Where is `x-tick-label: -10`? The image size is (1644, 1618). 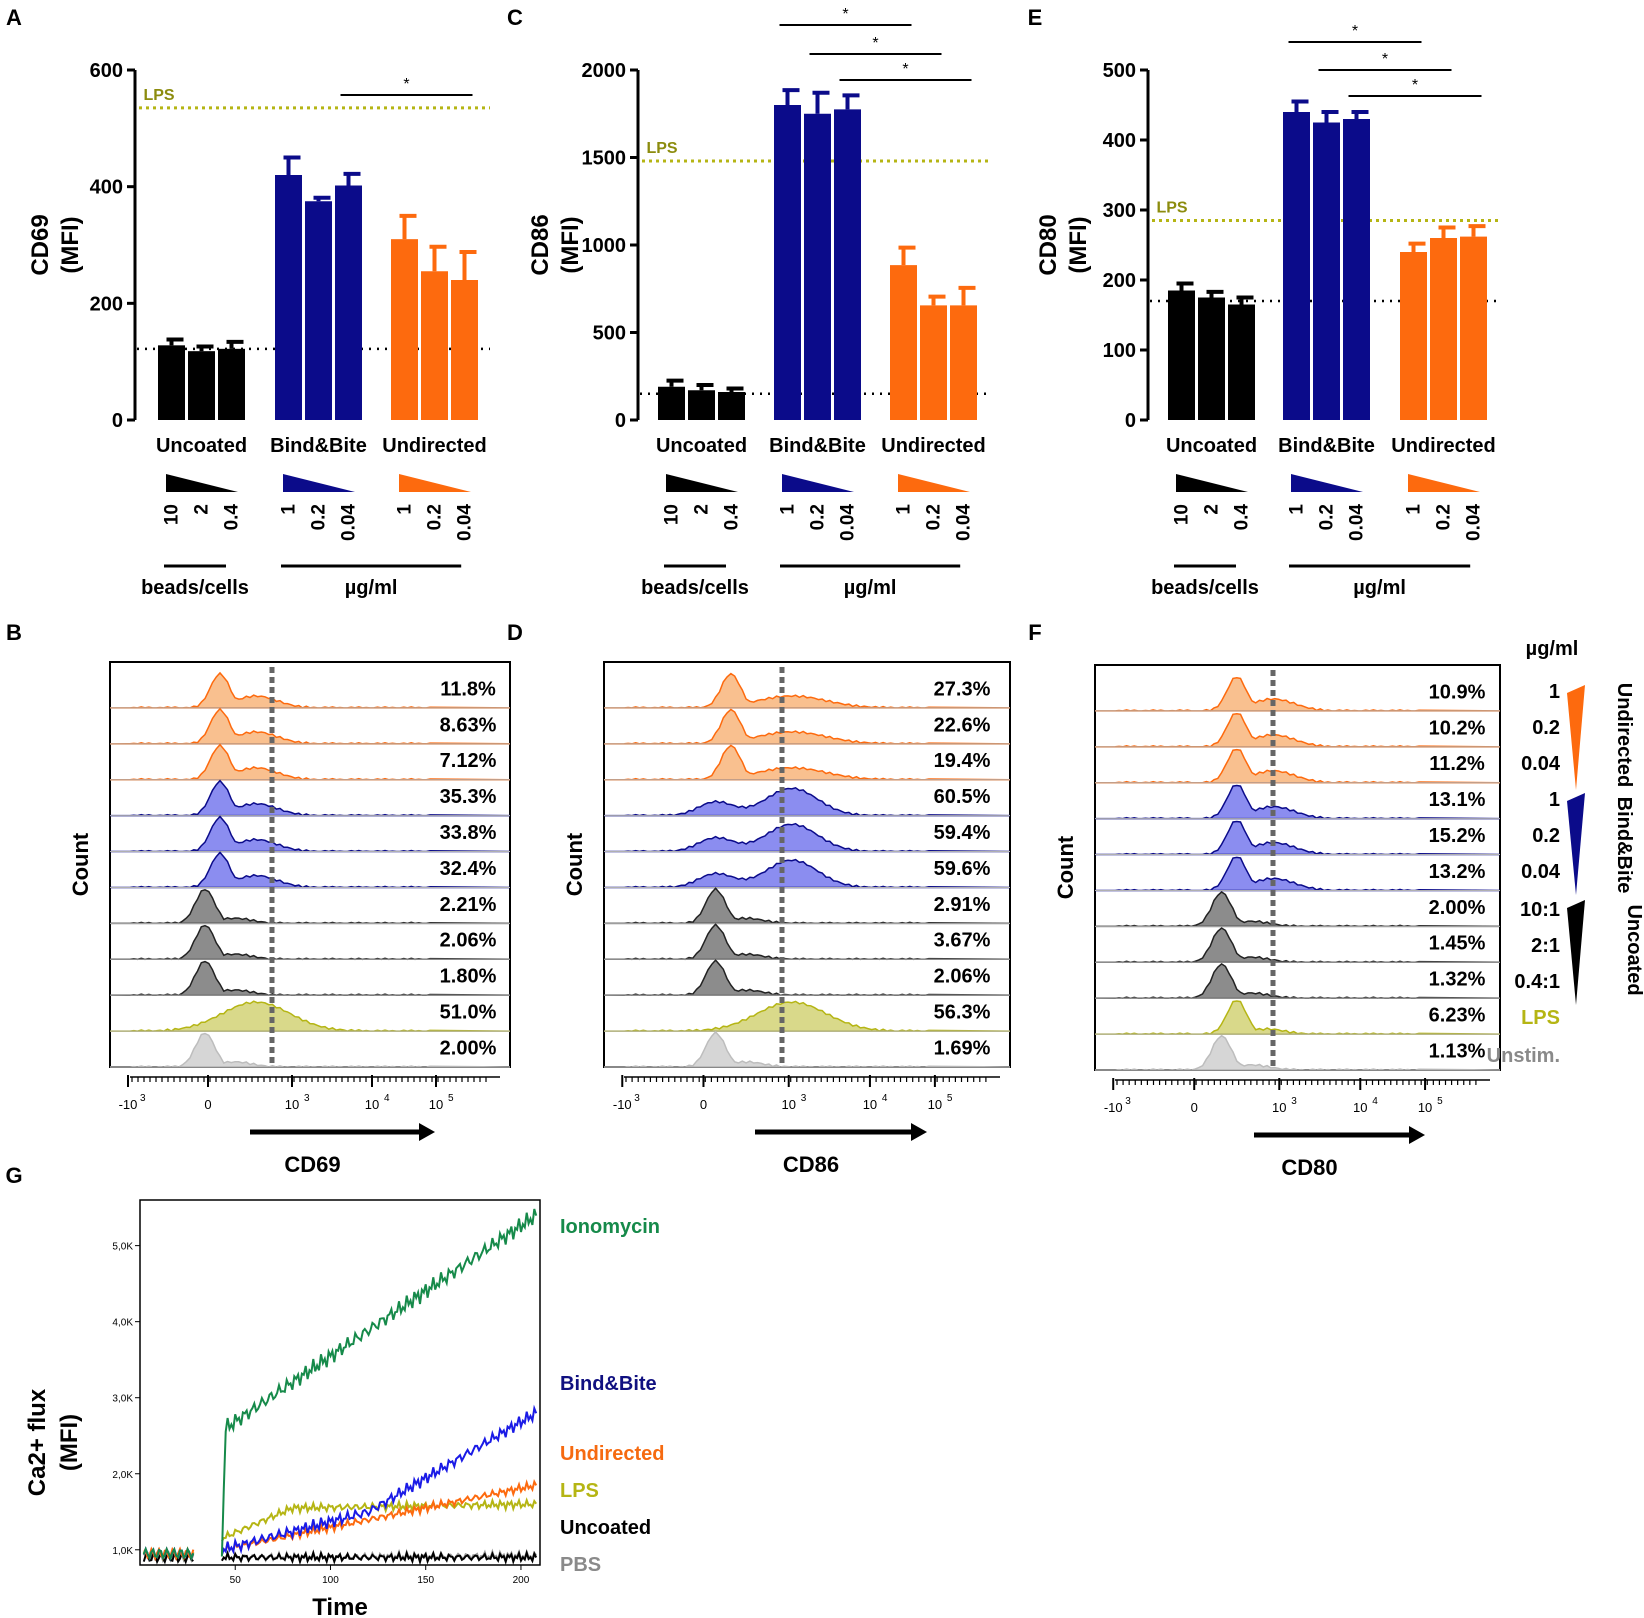 x-tick-label: -10 is located at coordinates (622, 1104).